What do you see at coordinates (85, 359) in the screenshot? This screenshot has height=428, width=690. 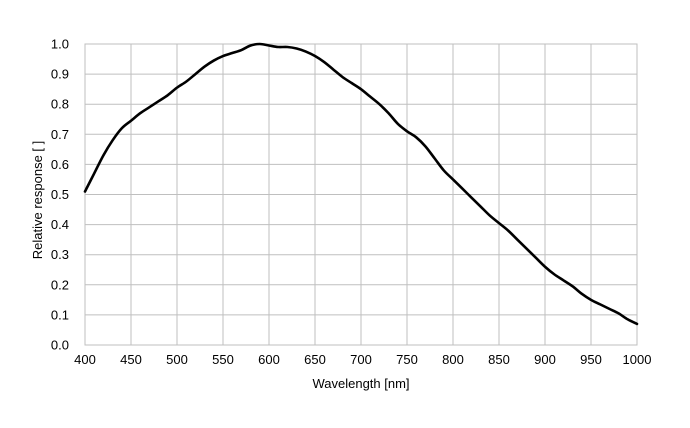 I see `x-tick-label: 400` at bounding box center [85, 359].